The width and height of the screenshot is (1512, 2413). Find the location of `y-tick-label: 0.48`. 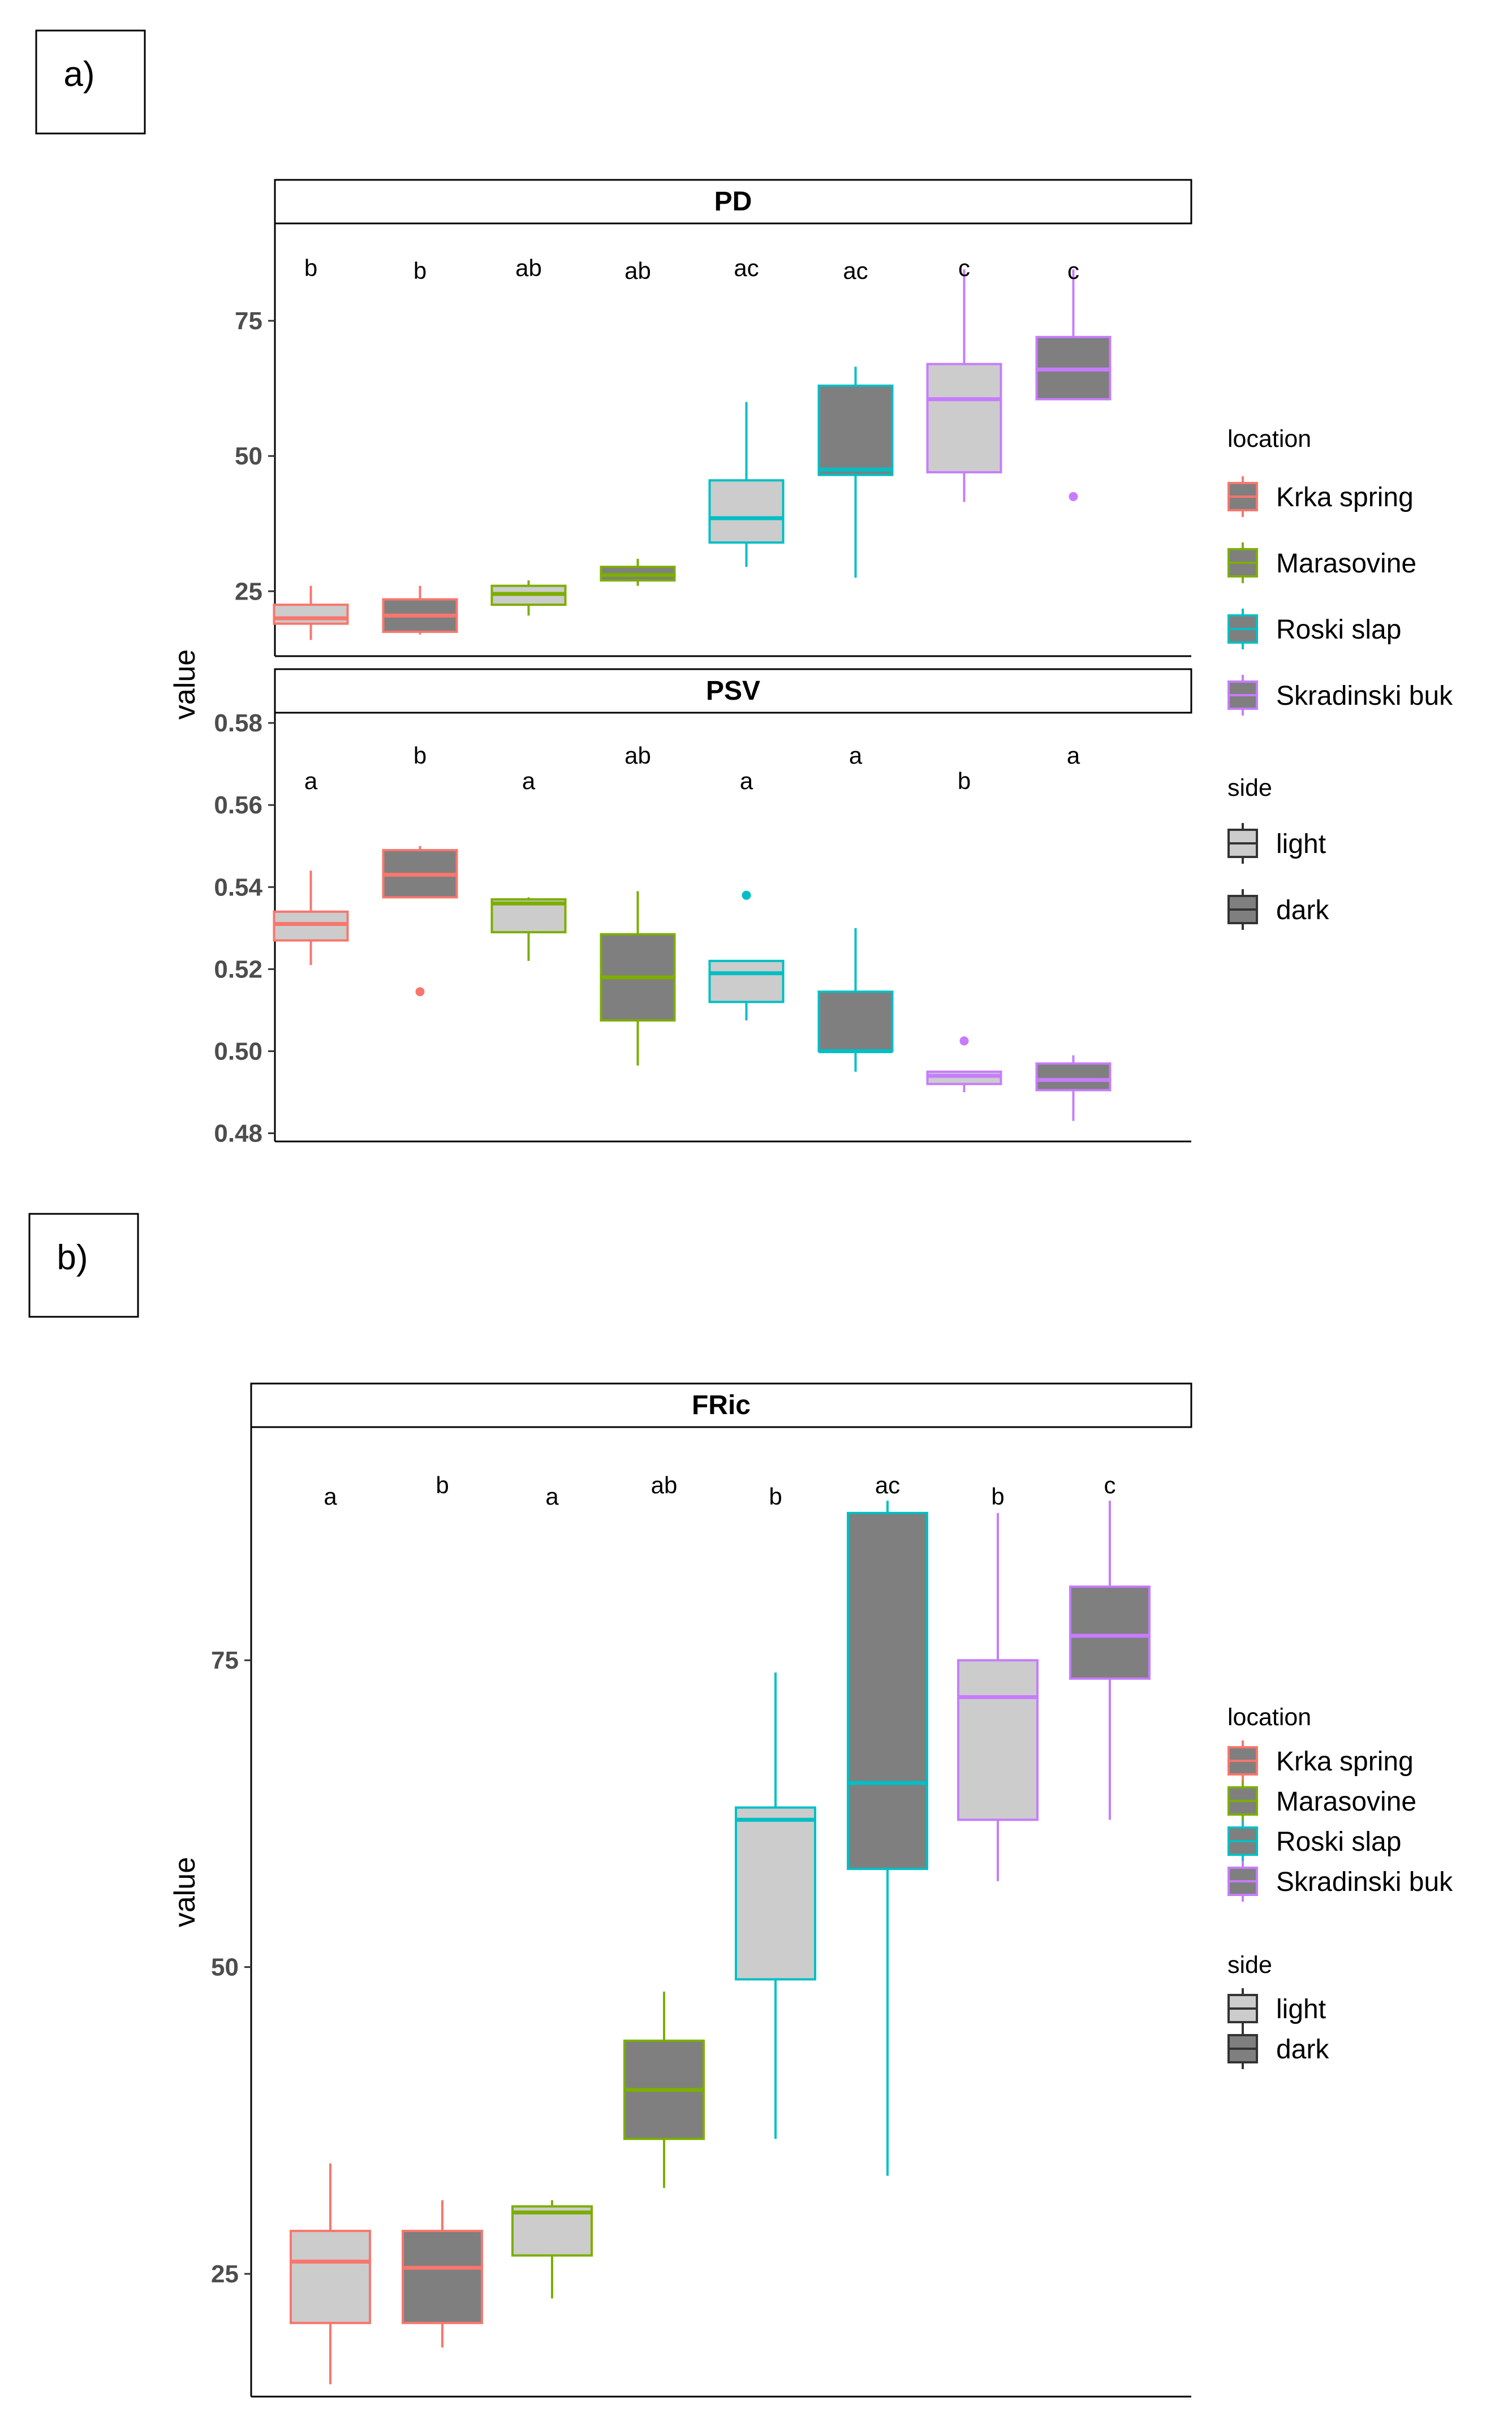

y-tick-label: 0.48 is located at coordinates (238, 1133).